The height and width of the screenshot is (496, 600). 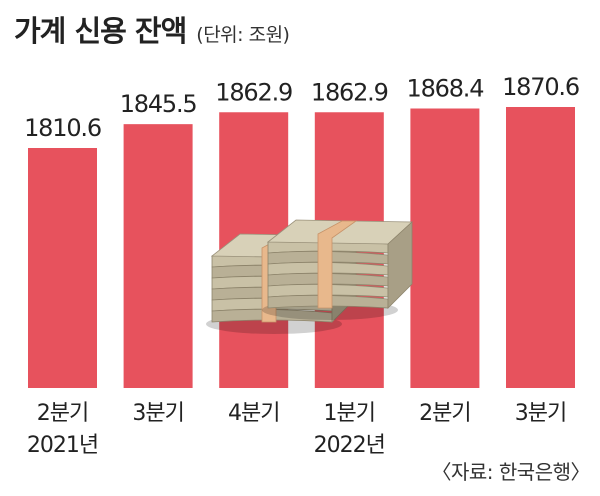 What do you see at coordinates (157, 413) in the screenshot?
I see `category-label-2: 3분기` at bounding box center [157, 413].